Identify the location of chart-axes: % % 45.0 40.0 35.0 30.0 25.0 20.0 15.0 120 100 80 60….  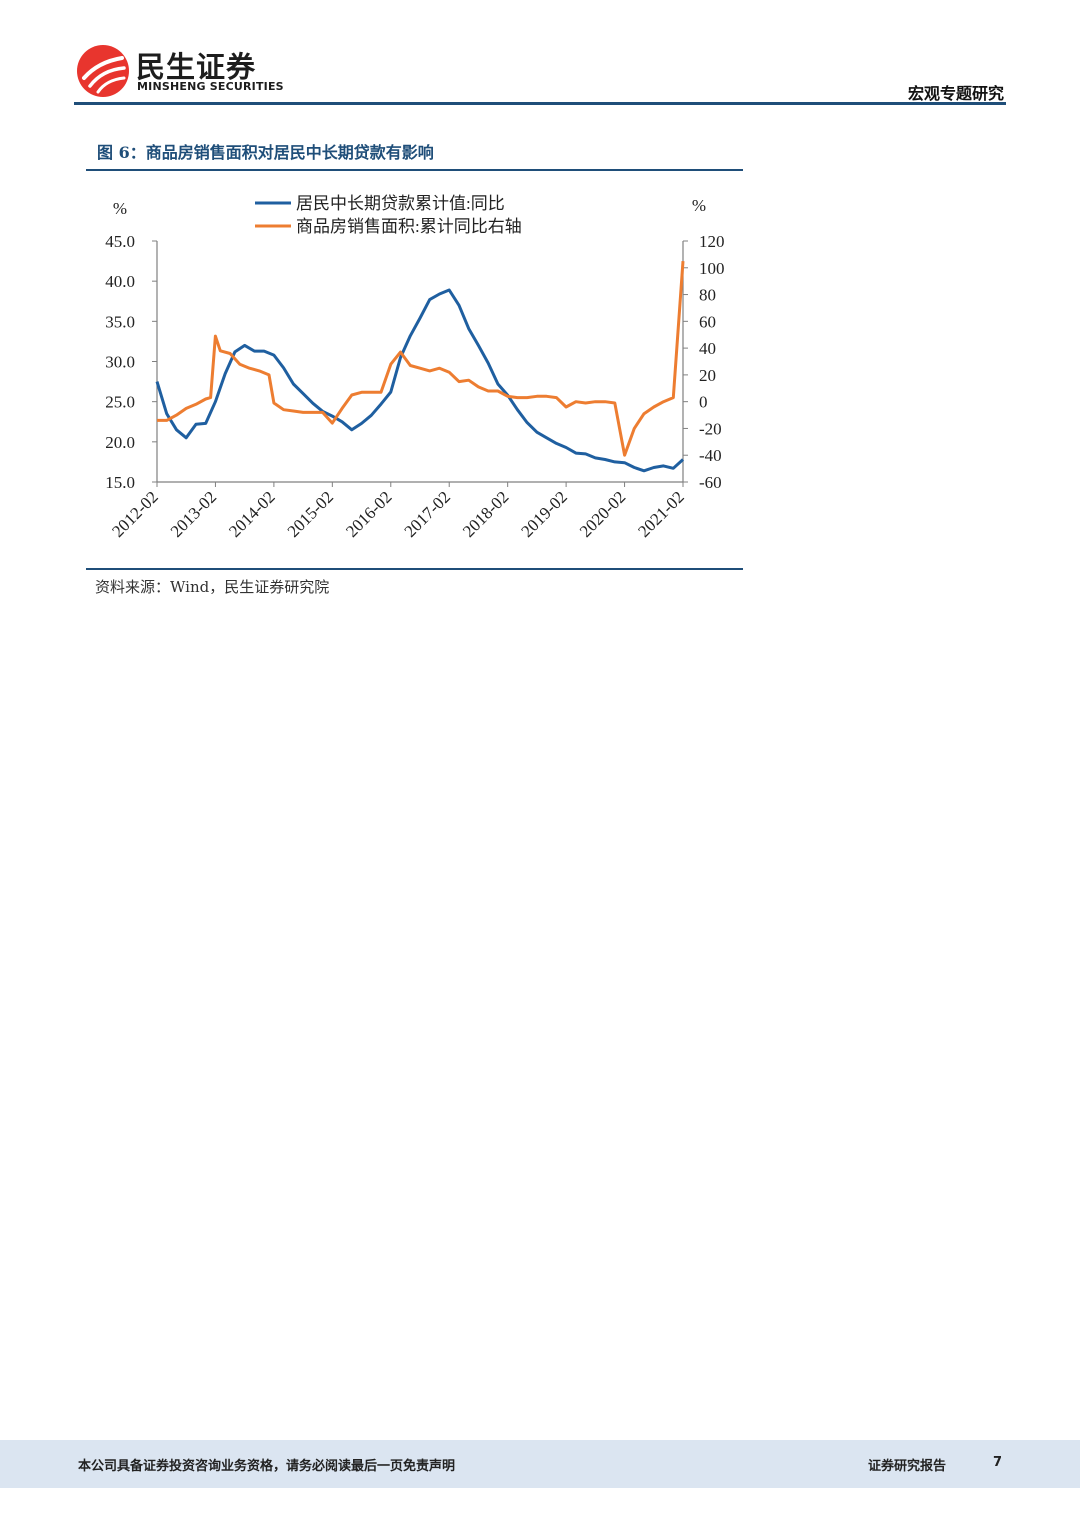
(414, 368).